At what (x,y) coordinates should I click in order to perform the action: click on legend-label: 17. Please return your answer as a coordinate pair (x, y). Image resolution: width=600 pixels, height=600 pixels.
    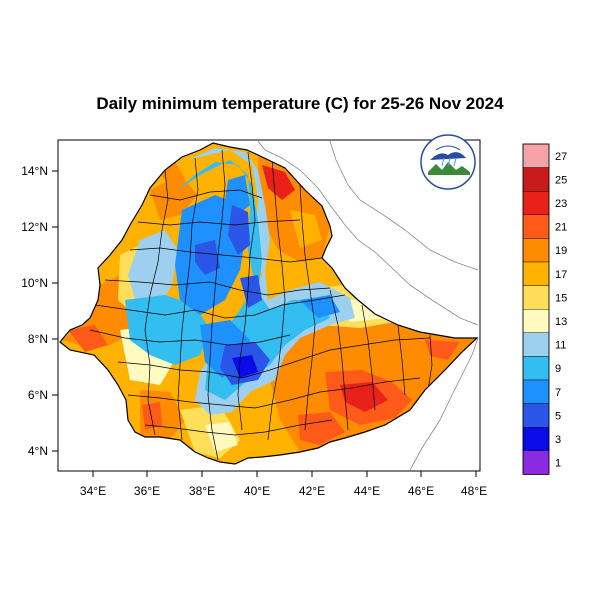
    Looking at the image, I should click on (561, 275).